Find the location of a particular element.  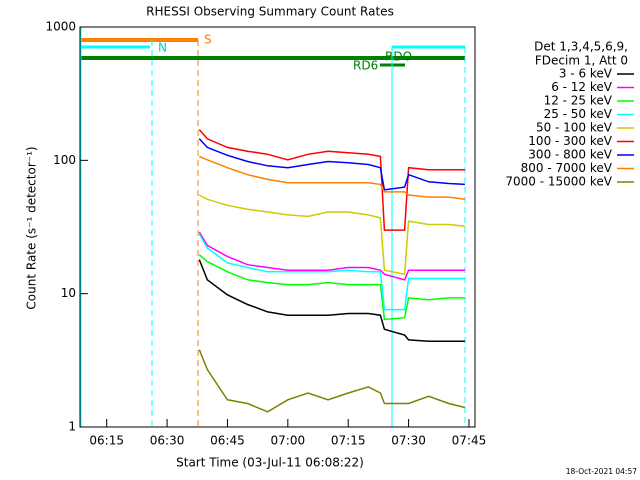

legend-header: Det 1,3,4,5,6,9, is located at coordinates (581, 47).